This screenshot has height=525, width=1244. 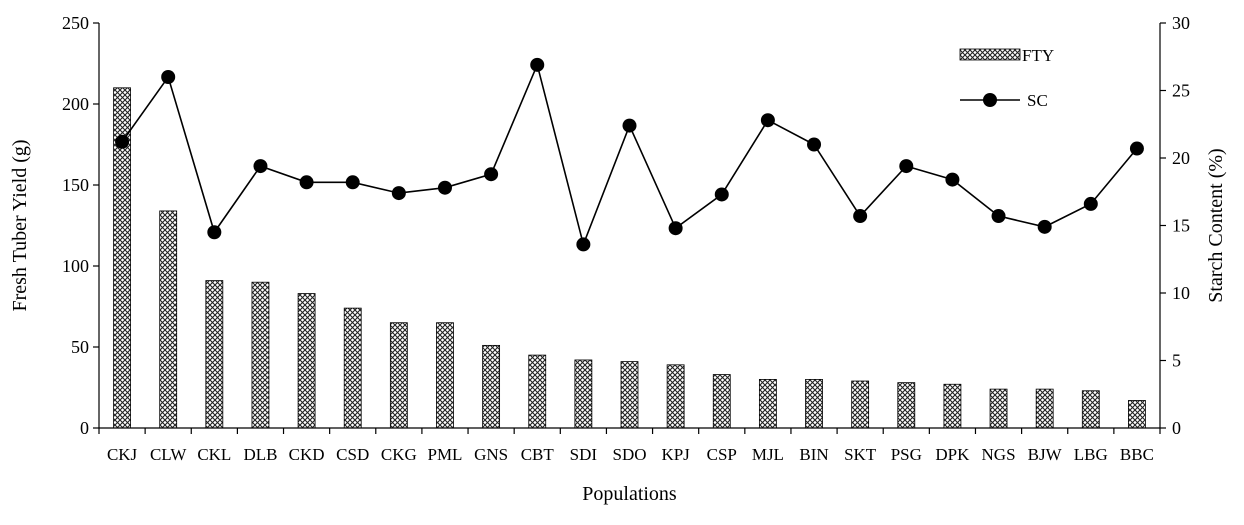 I want to click on legend-sc-label: SC, so click(x=1037, y=100).